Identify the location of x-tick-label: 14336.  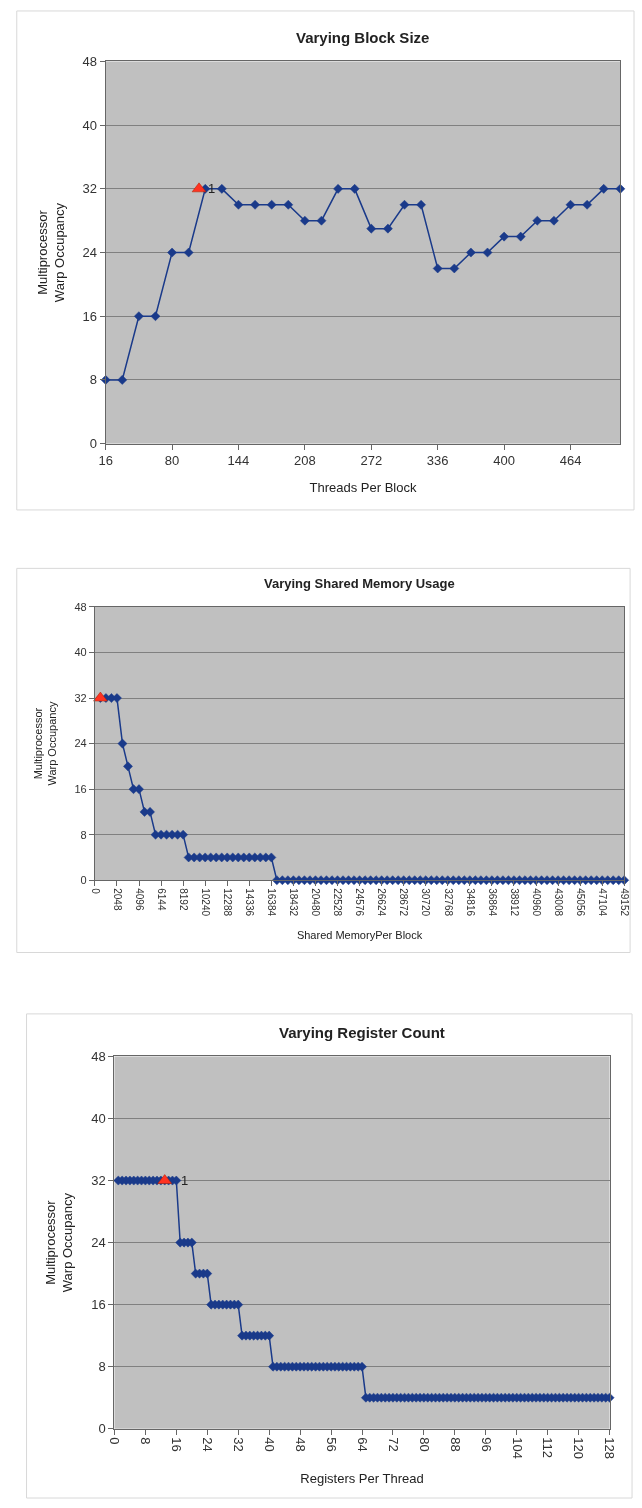
(250, 902).